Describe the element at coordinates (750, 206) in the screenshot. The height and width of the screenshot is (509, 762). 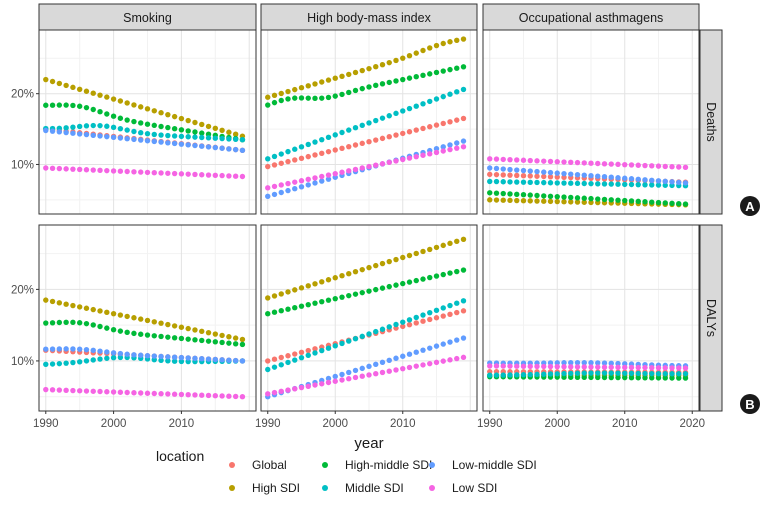
I see `panel-marker-label: A` at that location.